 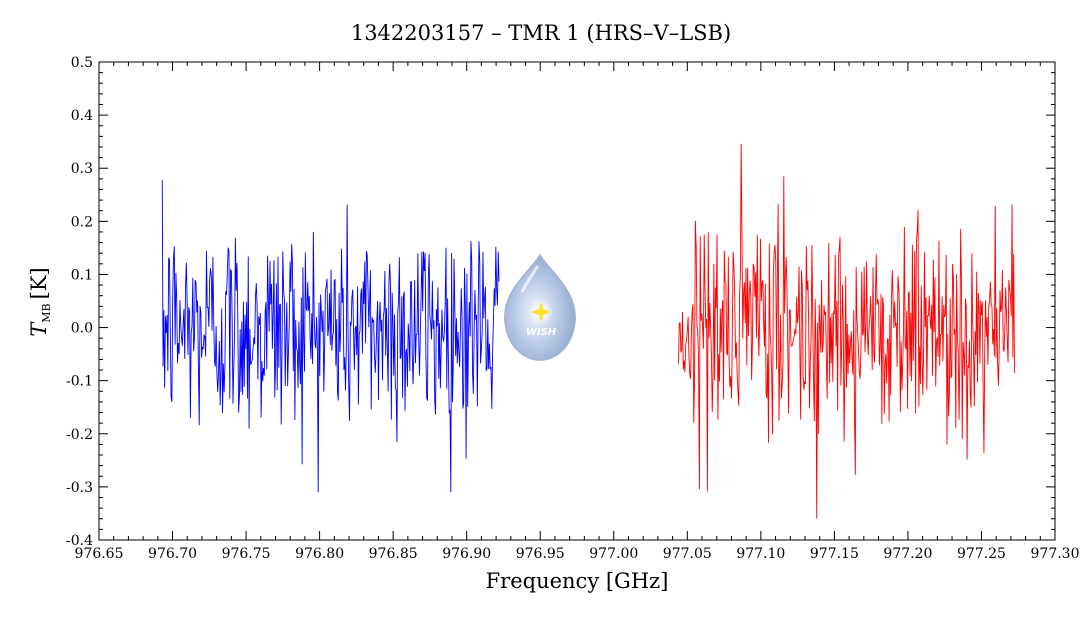 What do you see at coordinates (79, 435) in the screenshot?
I see `y-tick-label: -0.2` at bounding box center [79, 435].